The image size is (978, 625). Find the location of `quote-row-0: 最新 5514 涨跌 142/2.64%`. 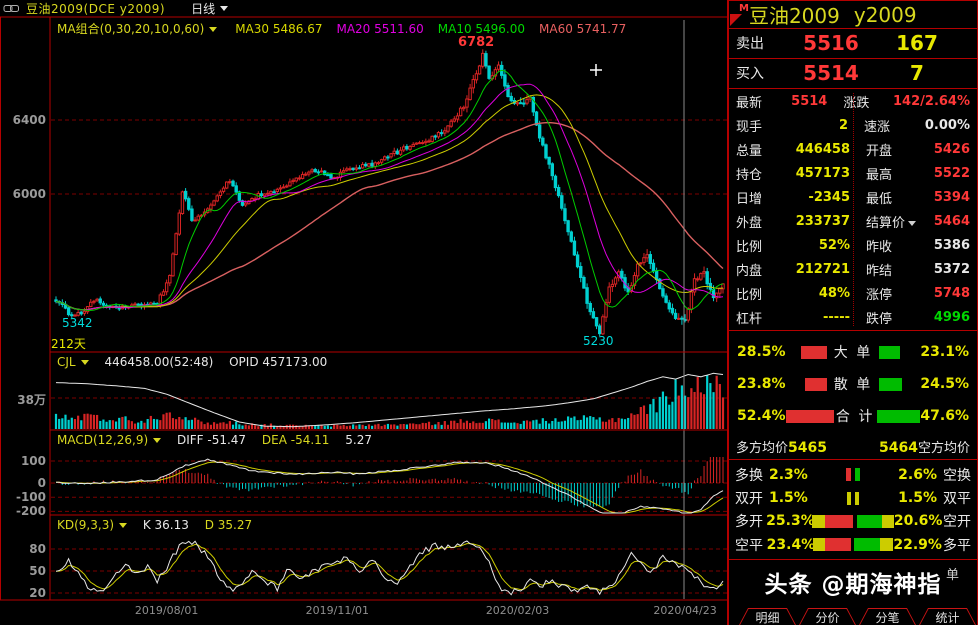

quote-row-0: 最新 5514 涨跌 142/2.64% is located at coordinates (853, 102).